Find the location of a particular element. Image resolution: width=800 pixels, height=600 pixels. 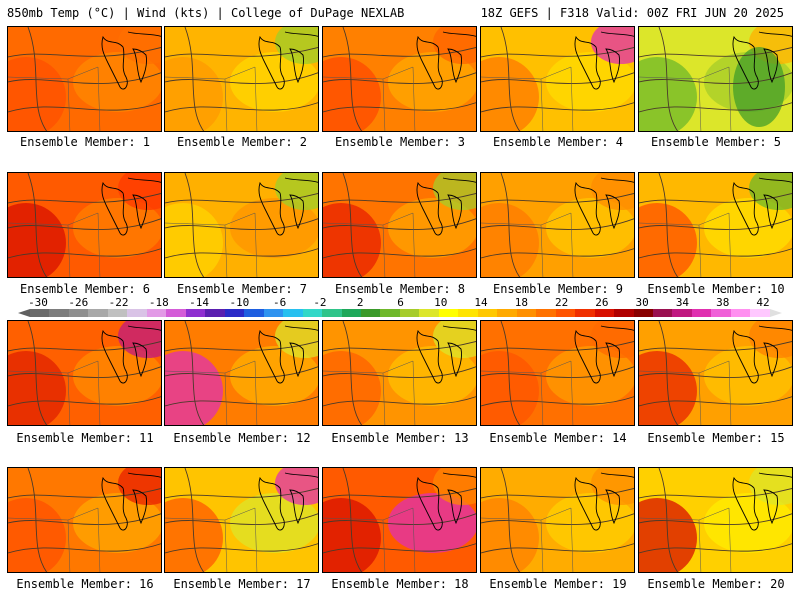

ensemble-member-label: Ensemble Member: 17 is located at coordinates (242, 584).